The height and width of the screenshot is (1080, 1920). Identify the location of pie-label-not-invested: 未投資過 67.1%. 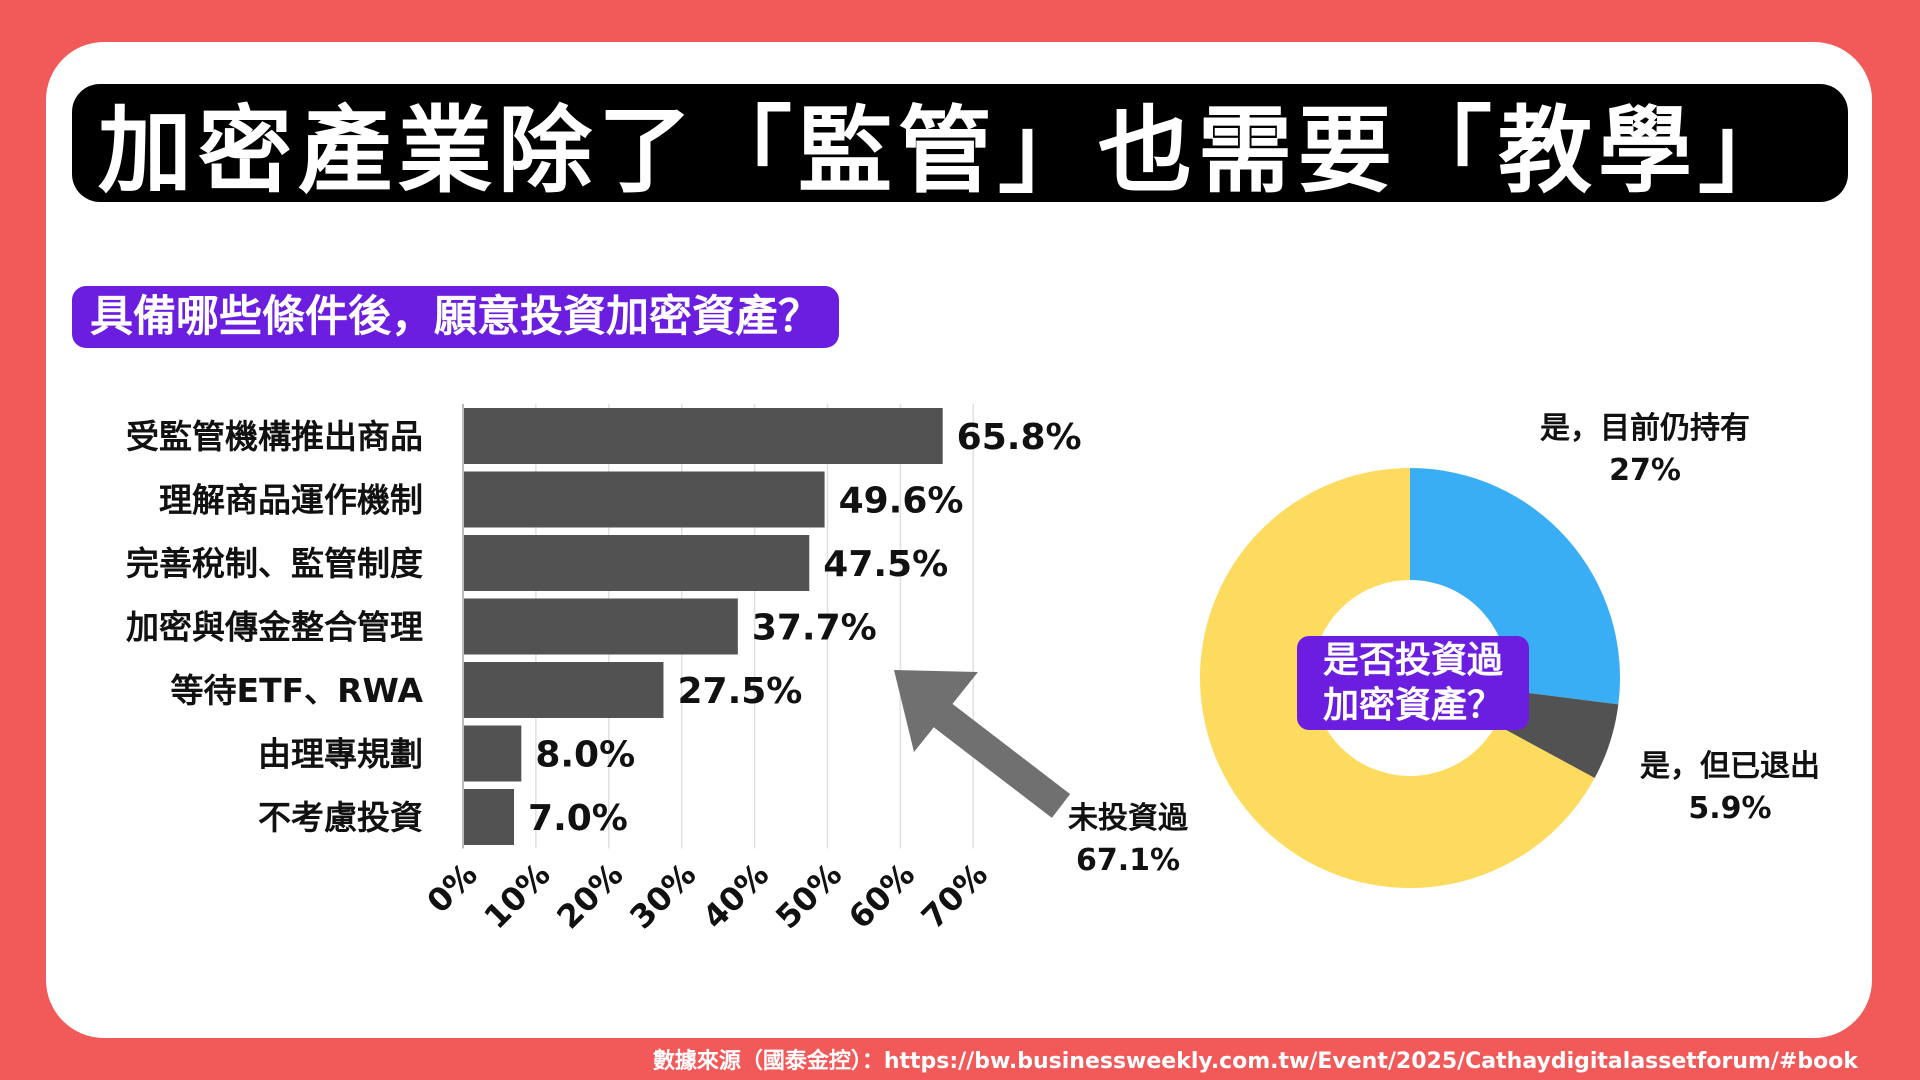
(1128, 840).